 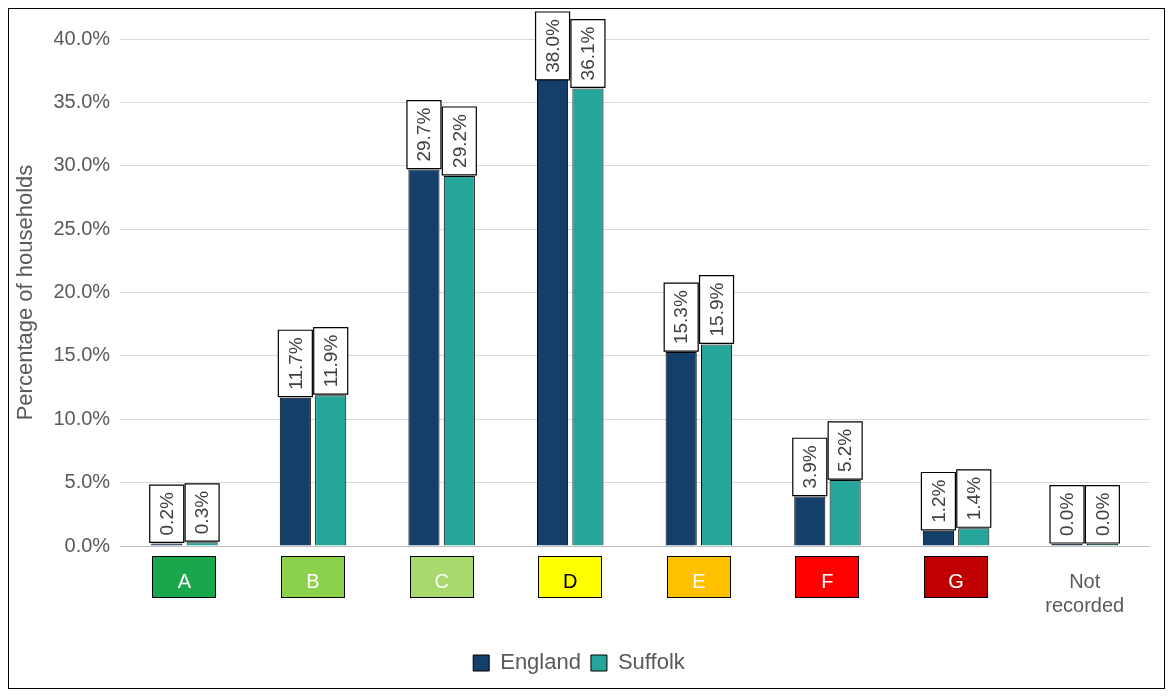 What do you see at coordinates (330, 361) in the screenshot?
I see `data-label: 11.9%` at bounding box center [330, 361].